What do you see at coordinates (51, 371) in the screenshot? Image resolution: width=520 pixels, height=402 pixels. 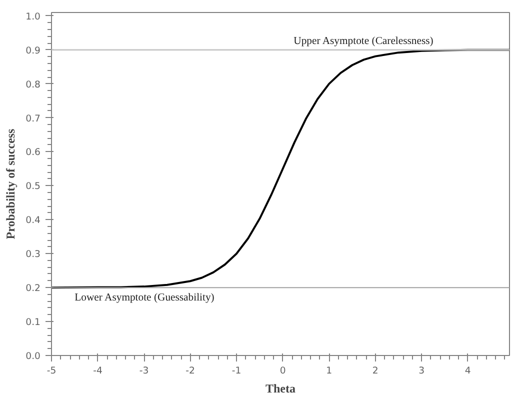 I see `x-tick-label: -5` at bounding box center [51, 371].